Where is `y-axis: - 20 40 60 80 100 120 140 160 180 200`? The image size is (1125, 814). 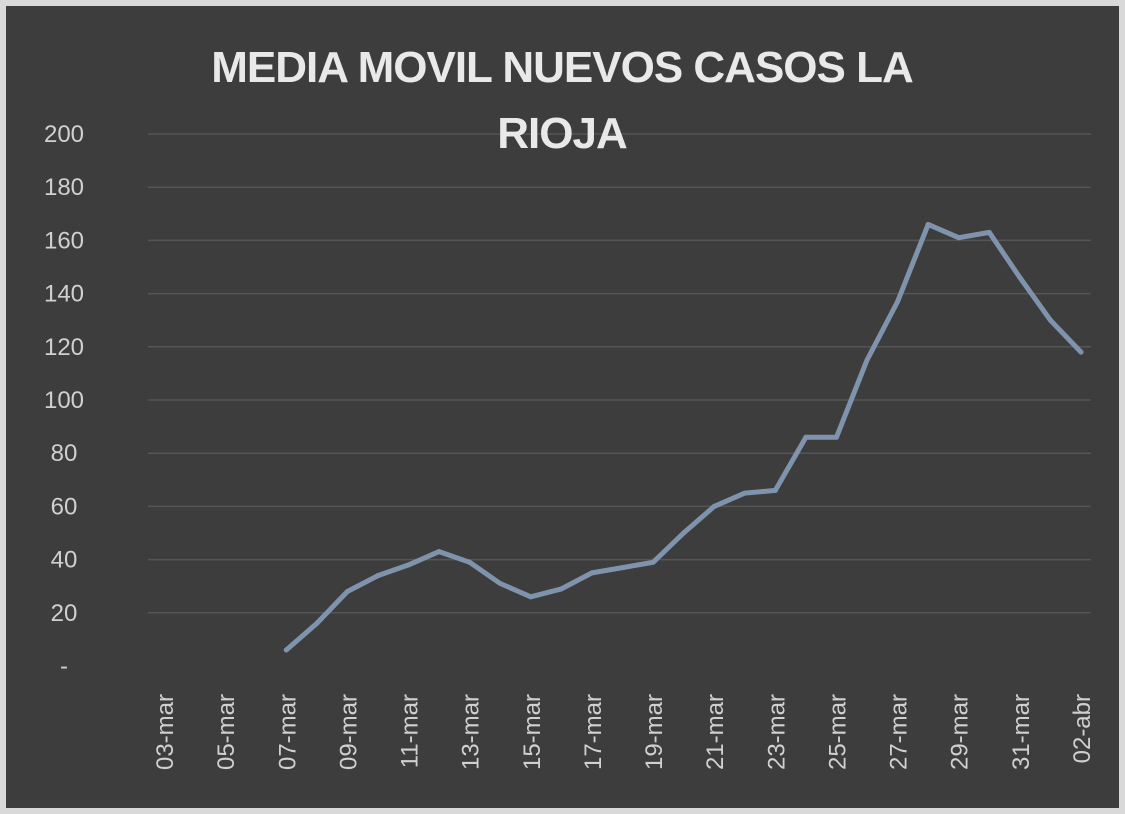 y-axis: - 20 40 60 80 100 120 140 160 180 200 is located at coordinates (64, 400).